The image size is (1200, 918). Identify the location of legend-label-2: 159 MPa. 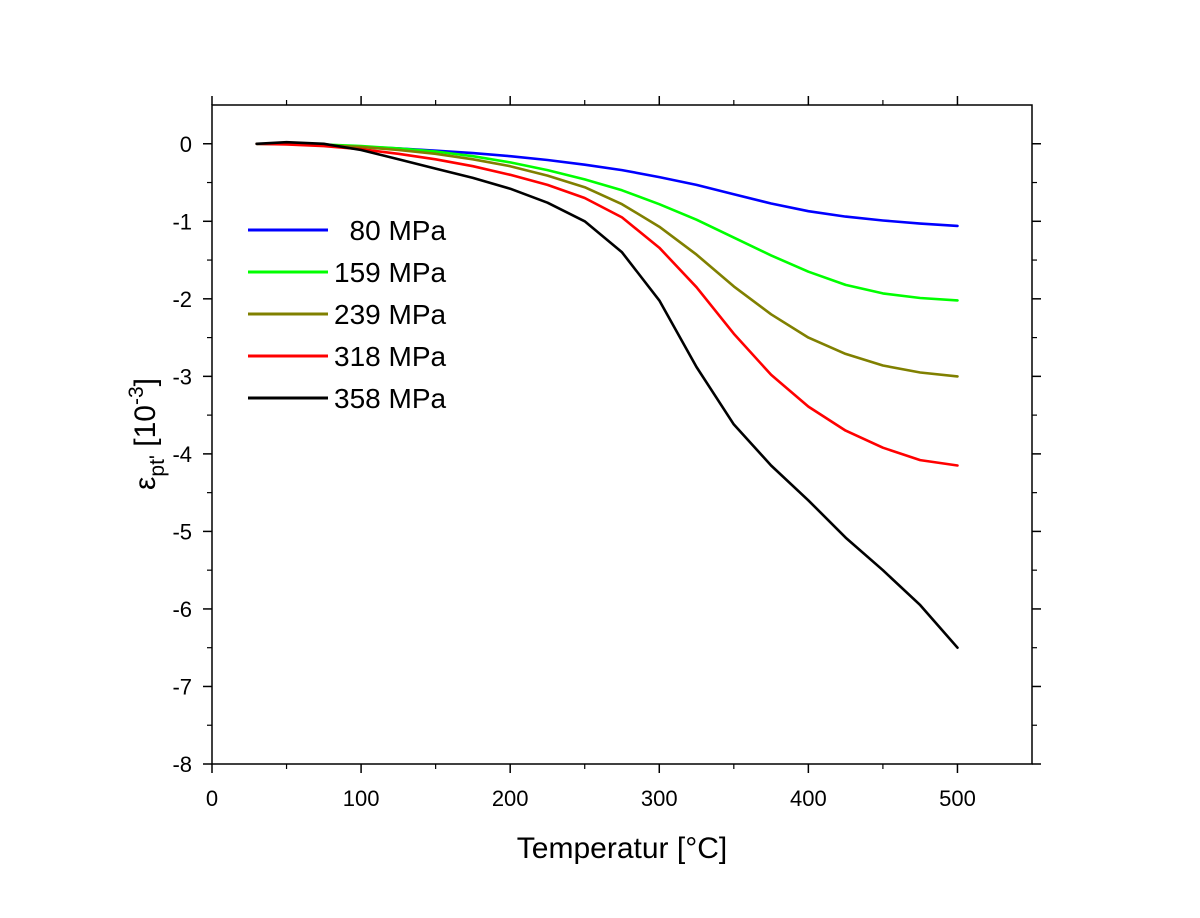
(390, 272).